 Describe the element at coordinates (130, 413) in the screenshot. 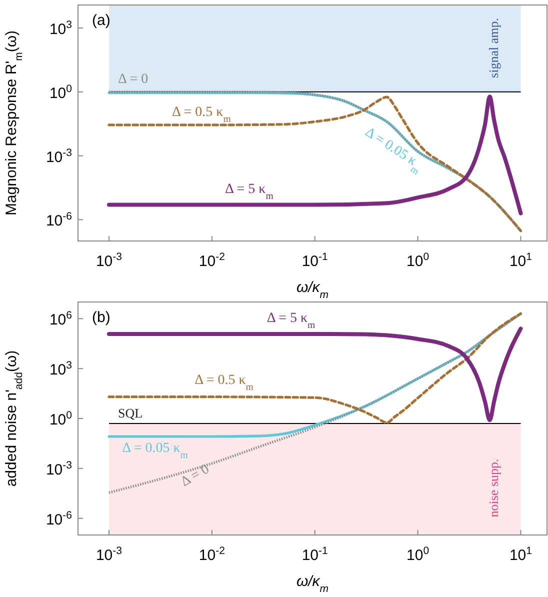

I see `ref-line-label: SQL` at that location.